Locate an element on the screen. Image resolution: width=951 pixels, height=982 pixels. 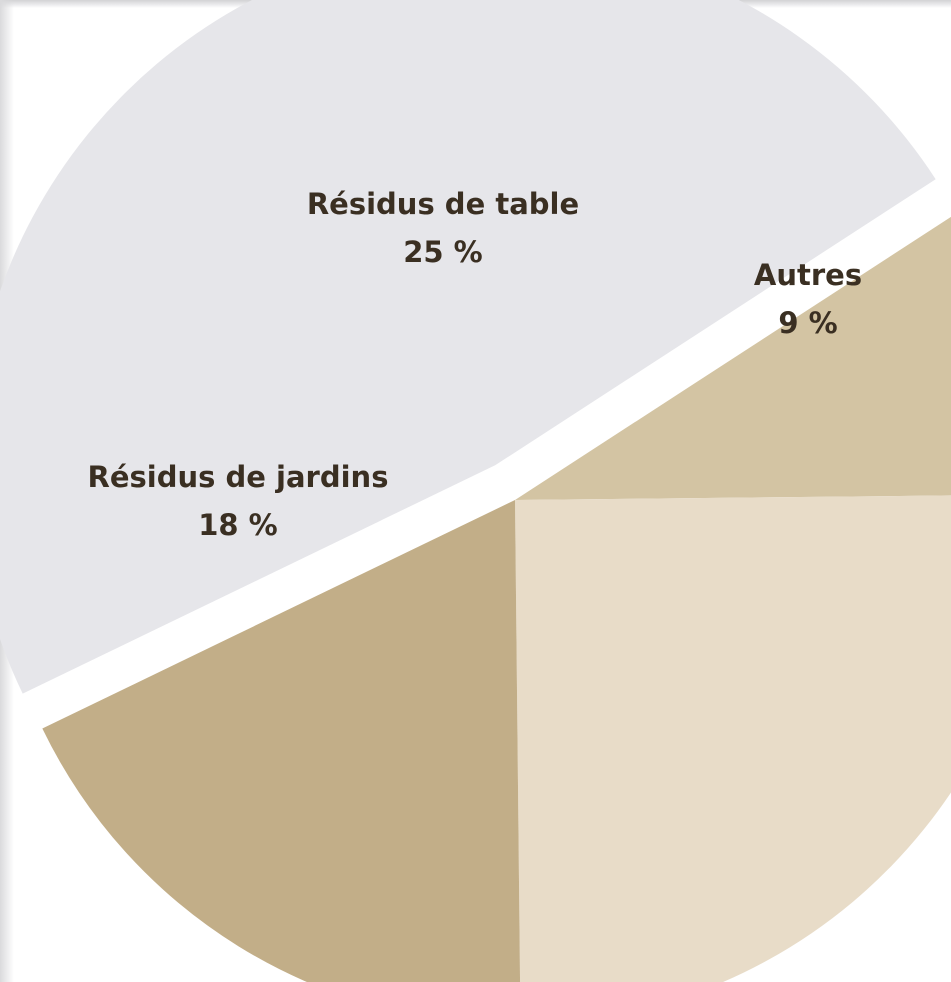
slice-value-residus-de-jardins: 18 % is located at coordinates (238, 525).